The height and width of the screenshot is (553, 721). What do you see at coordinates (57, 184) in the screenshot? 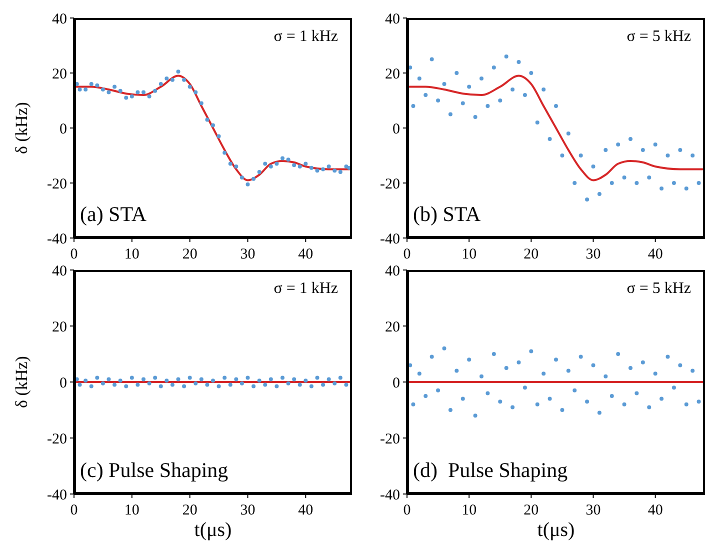
I see `y-tick-label: -20` at bounding box center [57, 184].